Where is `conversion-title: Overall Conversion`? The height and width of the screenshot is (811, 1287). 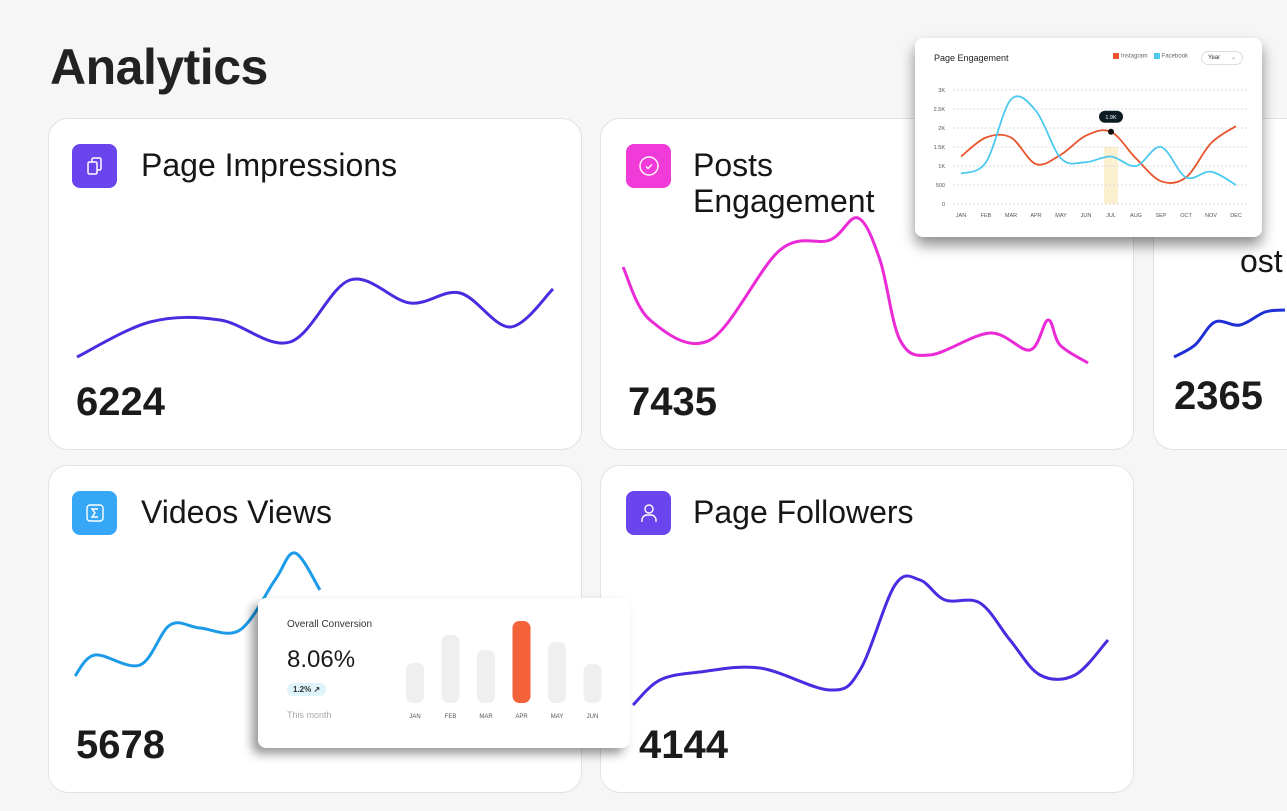
conversion-title: Overall Conversion is located at coordinates (330, 624).